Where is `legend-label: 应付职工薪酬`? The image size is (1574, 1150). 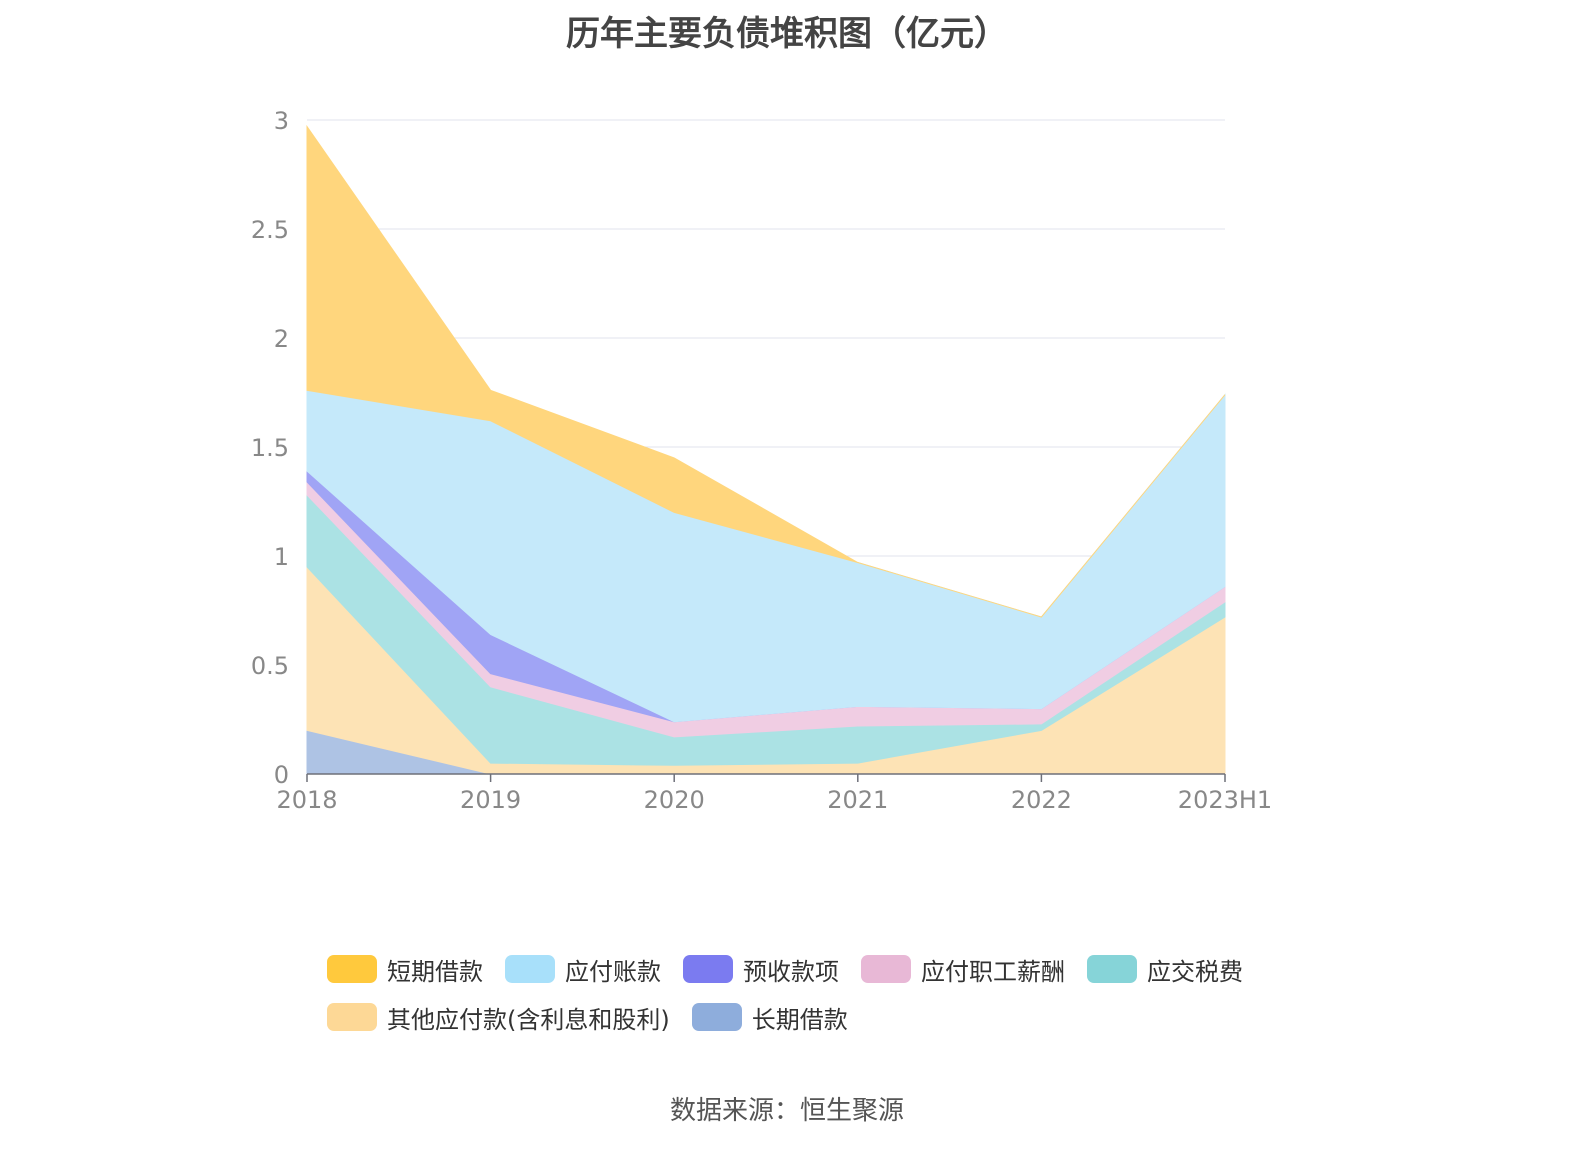 legend-label: 应付职工薪酬 is located at coordinates (993, 971).